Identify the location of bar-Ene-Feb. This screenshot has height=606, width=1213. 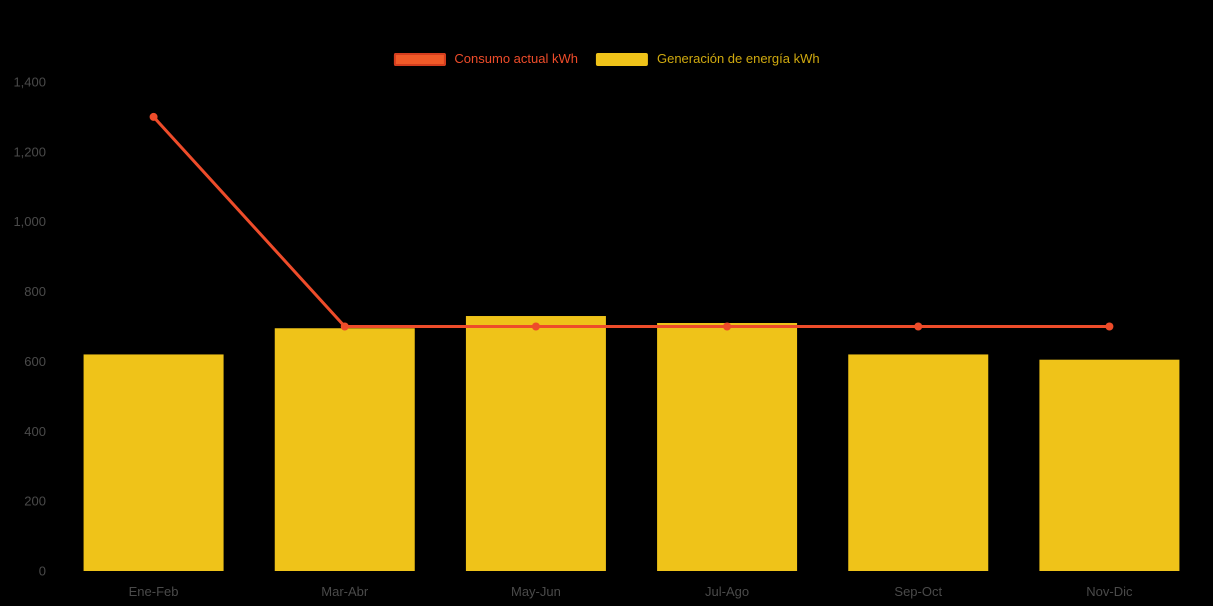
(153, 462).